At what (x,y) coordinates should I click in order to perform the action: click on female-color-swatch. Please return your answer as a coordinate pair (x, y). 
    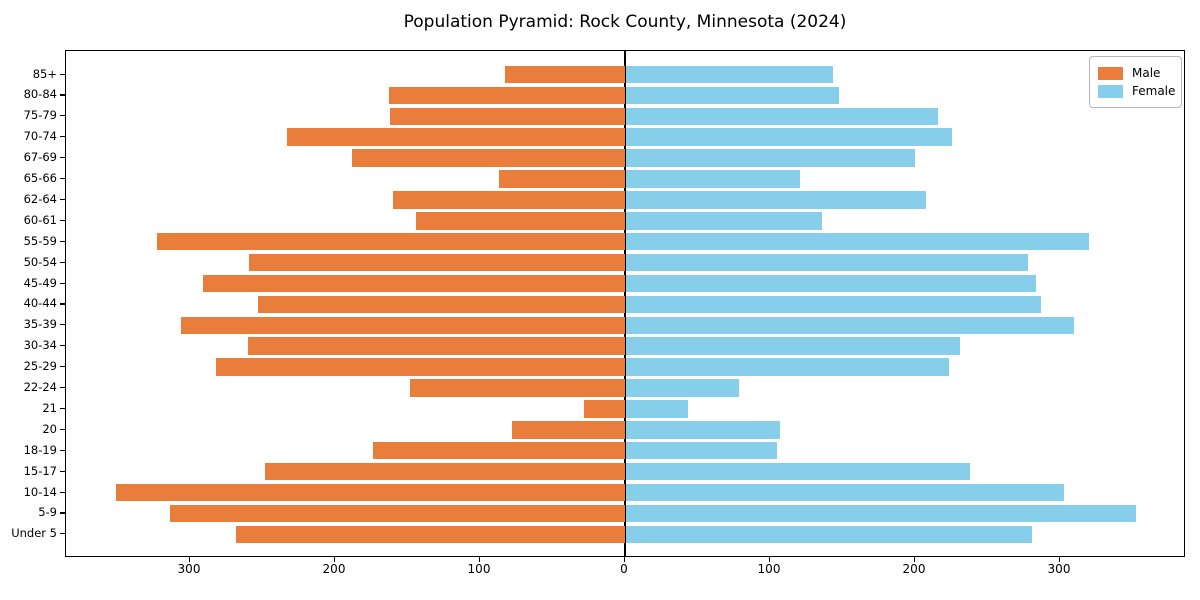
    Looking at the image, I should click on (1110, 91).